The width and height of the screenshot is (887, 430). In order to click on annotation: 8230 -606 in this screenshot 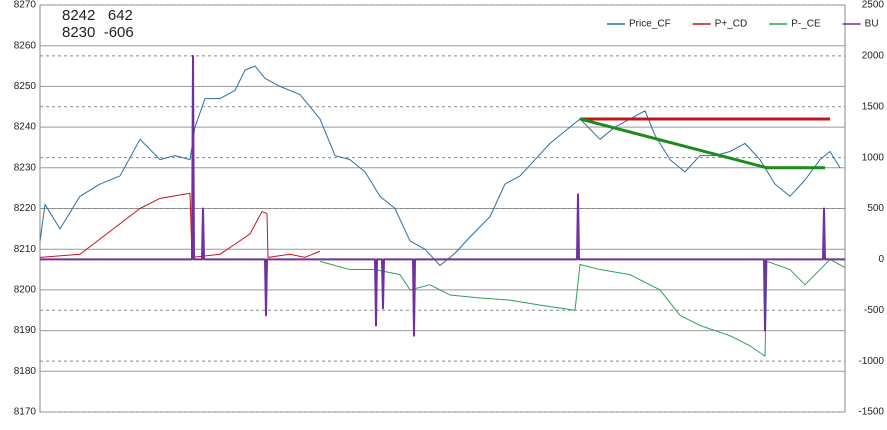, I will do `click(98, 32)`.